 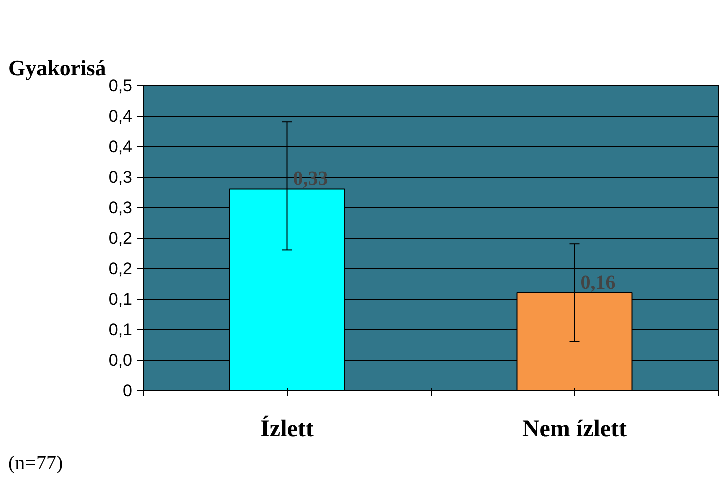 What do you see at coordinates (128, 391) in the screenshot?
I see `y-tick-label: 0` at bounding box center [128, 391].